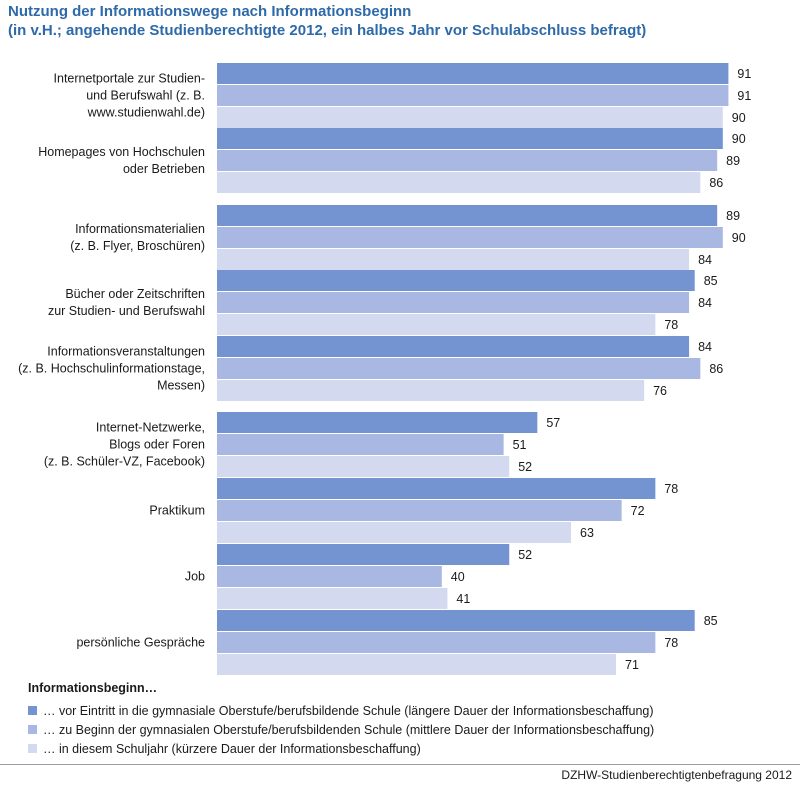 The height and width of the screenshot is (788, 800). I want to click on value-label-early-0: 91, so click(744, 74).